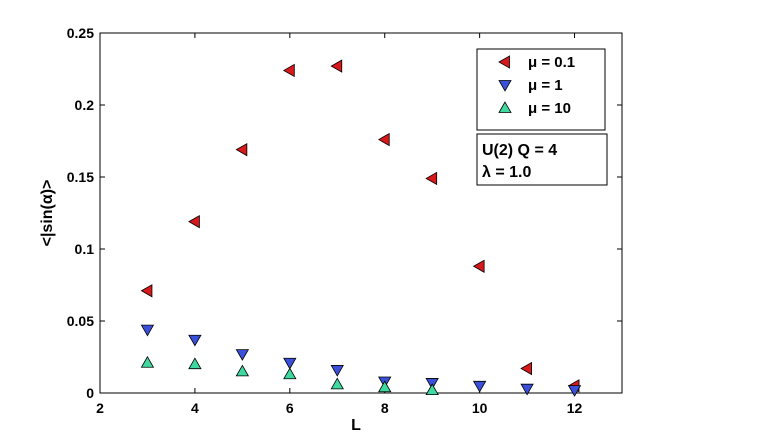 Image resolution: width=774 pixels, height=444 pixels. What do you see at coordinates (480, 408) in the screenshot?
I see `x-tick-label: 10` at bounding box center [480, 408].